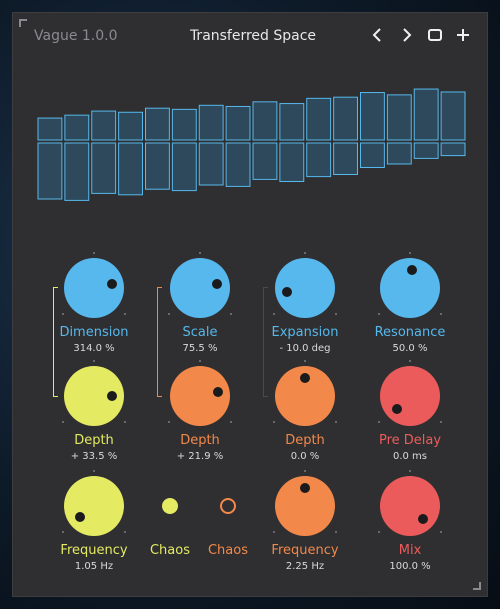  What do you see at coordinates (200, 456) in the screenshot?
I see `depth-2-value: + 21.9 %` at bounding box center [200, 456].